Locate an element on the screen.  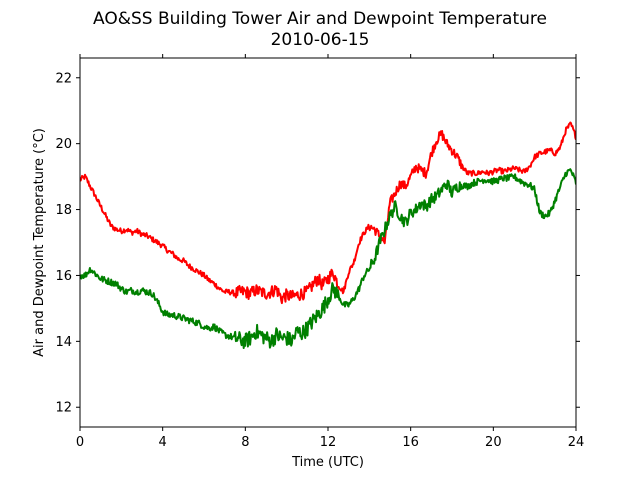
y-tick-label: 20 is located at coordinates (63, 144).